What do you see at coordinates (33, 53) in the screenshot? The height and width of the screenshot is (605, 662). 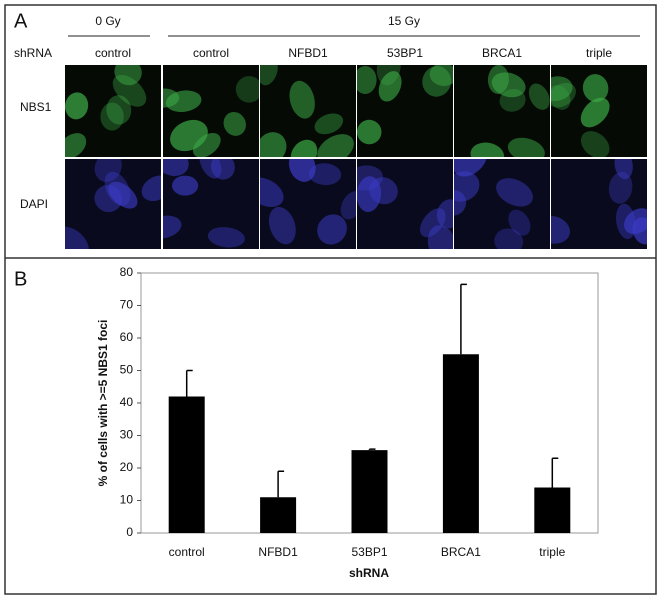 I see `row-header: shRNA` at bounding box center [33, 53].